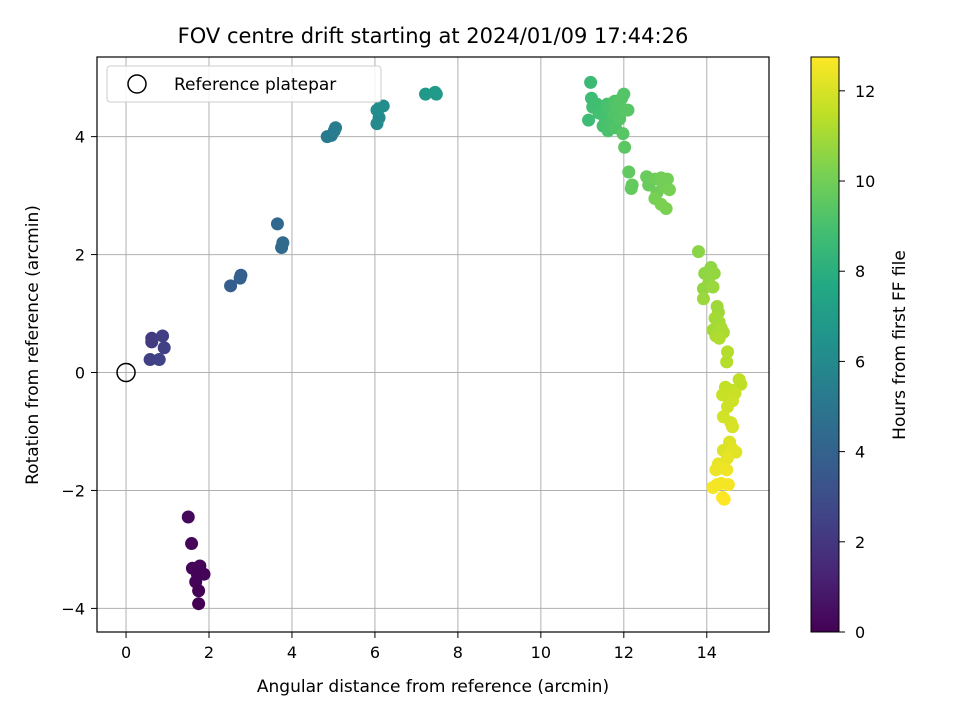 Image resolution: width=960 pixels, height=720 pixels. Describe the element at coordinates (865, 181) in the screenshot. I see `colorbar-tick-label: 10` at that location.